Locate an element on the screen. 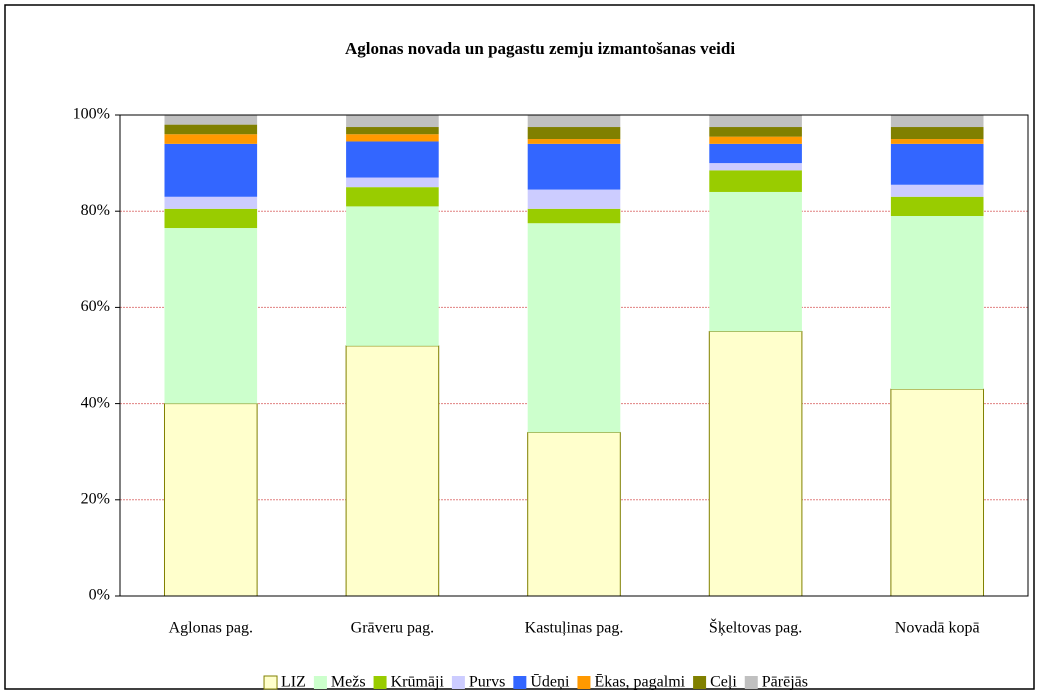 The image size is (1040, 695). legend-label: Ūdeņi is located at coordinates (550, 682).